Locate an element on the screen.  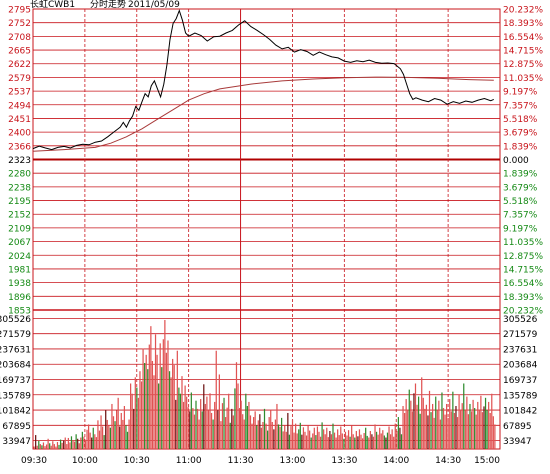
percent-tick-label: 14.715% is located at coordinates (523, 270).